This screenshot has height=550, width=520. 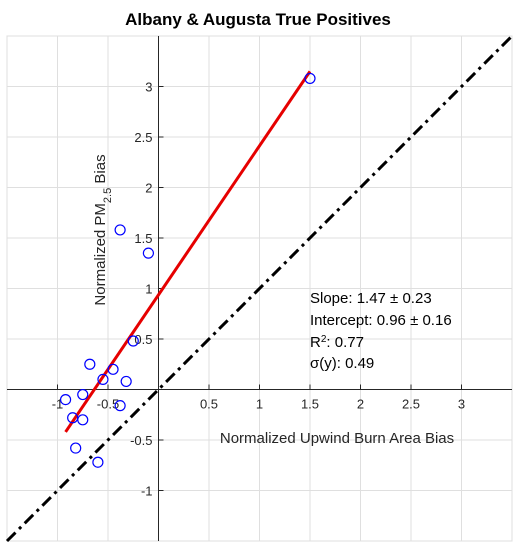 I want to click on stats-r2-base: R, so click(x=315, y=342).